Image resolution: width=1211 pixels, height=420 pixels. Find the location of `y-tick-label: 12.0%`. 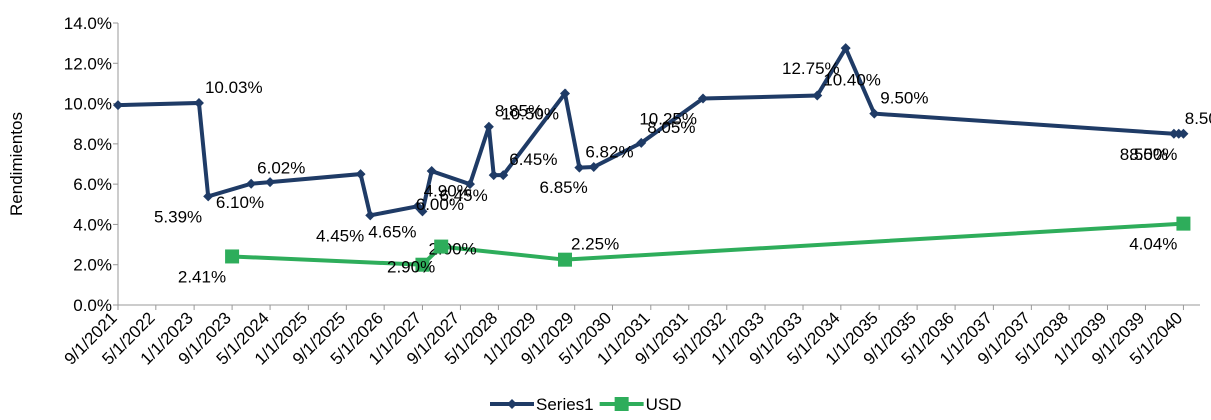

y-tick-label: 12.0% is located at coordinates (88, 63).